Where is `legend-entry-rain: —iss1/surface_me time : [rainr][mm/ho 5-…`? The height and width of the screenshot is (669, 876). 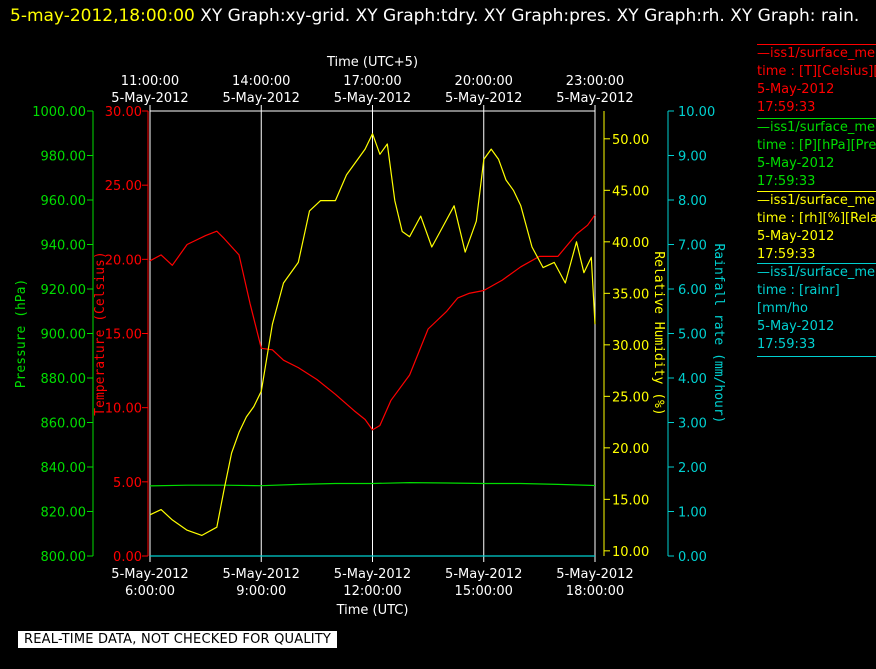
legend-entry-rain: —iss1/surface_me time : [rainr][mm/ho 5-… is located at coordinates (816, 310).